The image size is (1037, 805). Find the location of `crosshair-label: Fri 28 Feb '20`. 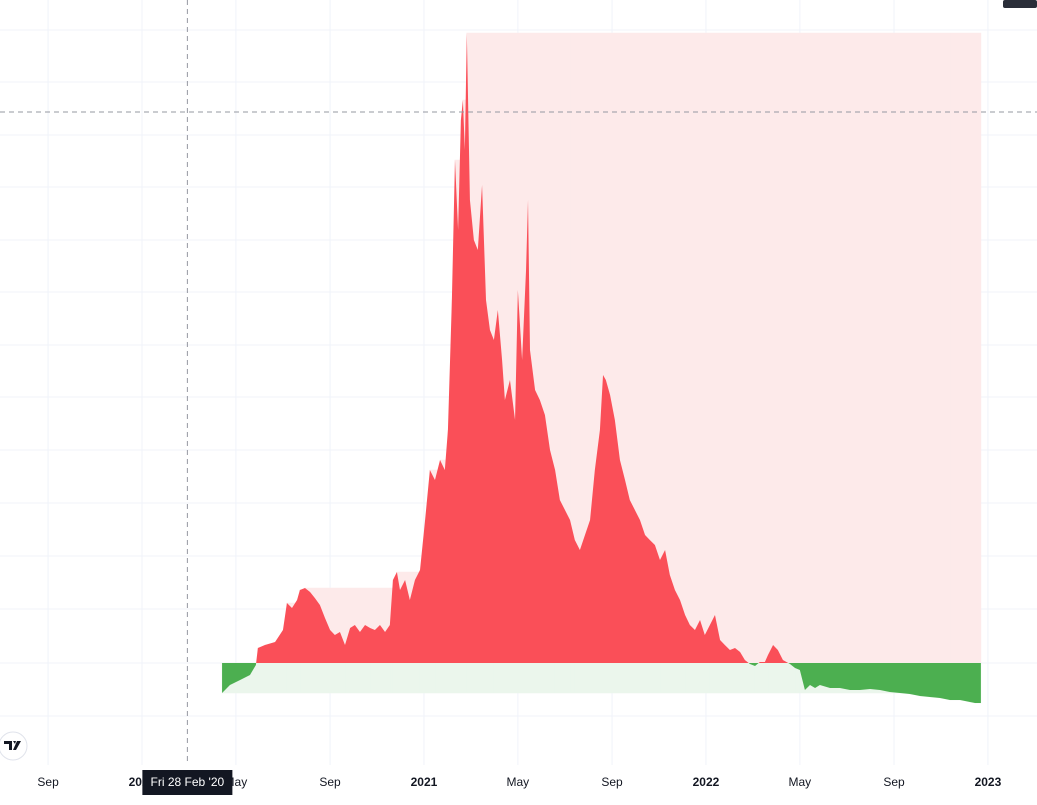

crosshair-label: Fri 28 Feb '20 is located at coordinates (188, 782).